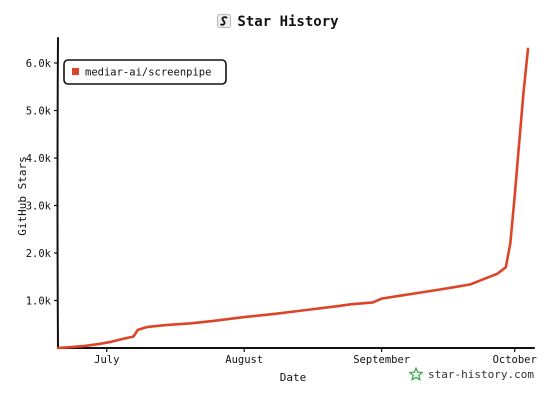 This screenshot has width=556, height=400. I want to click on y-tick-label: 5.0k, so click(39, 112).